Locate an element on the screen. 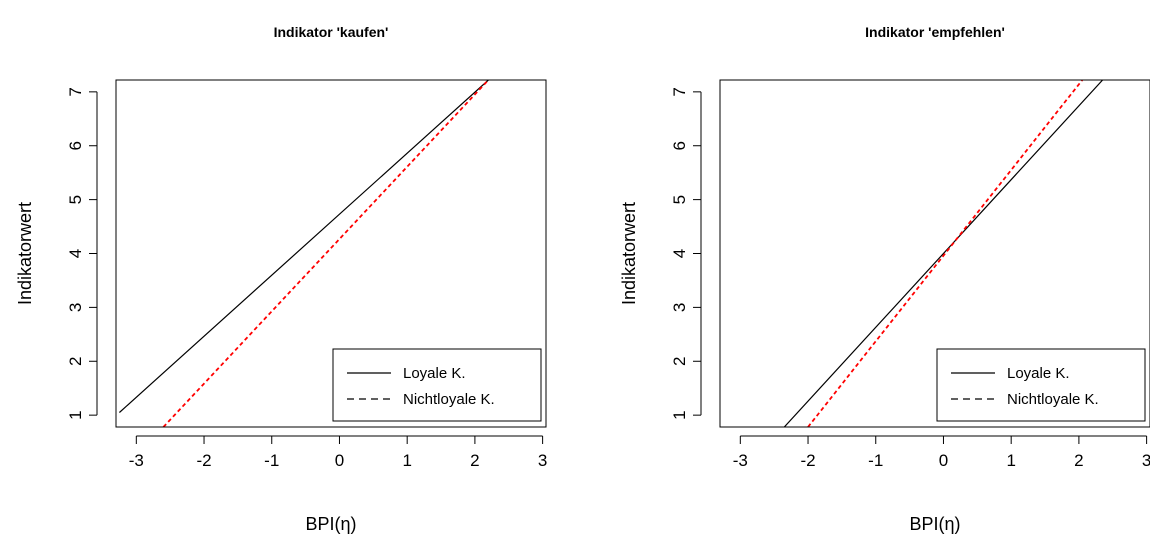 The image size is (1150, 544). chart-title: Indikator 'kaufen' is located at coordinates (331, 32).